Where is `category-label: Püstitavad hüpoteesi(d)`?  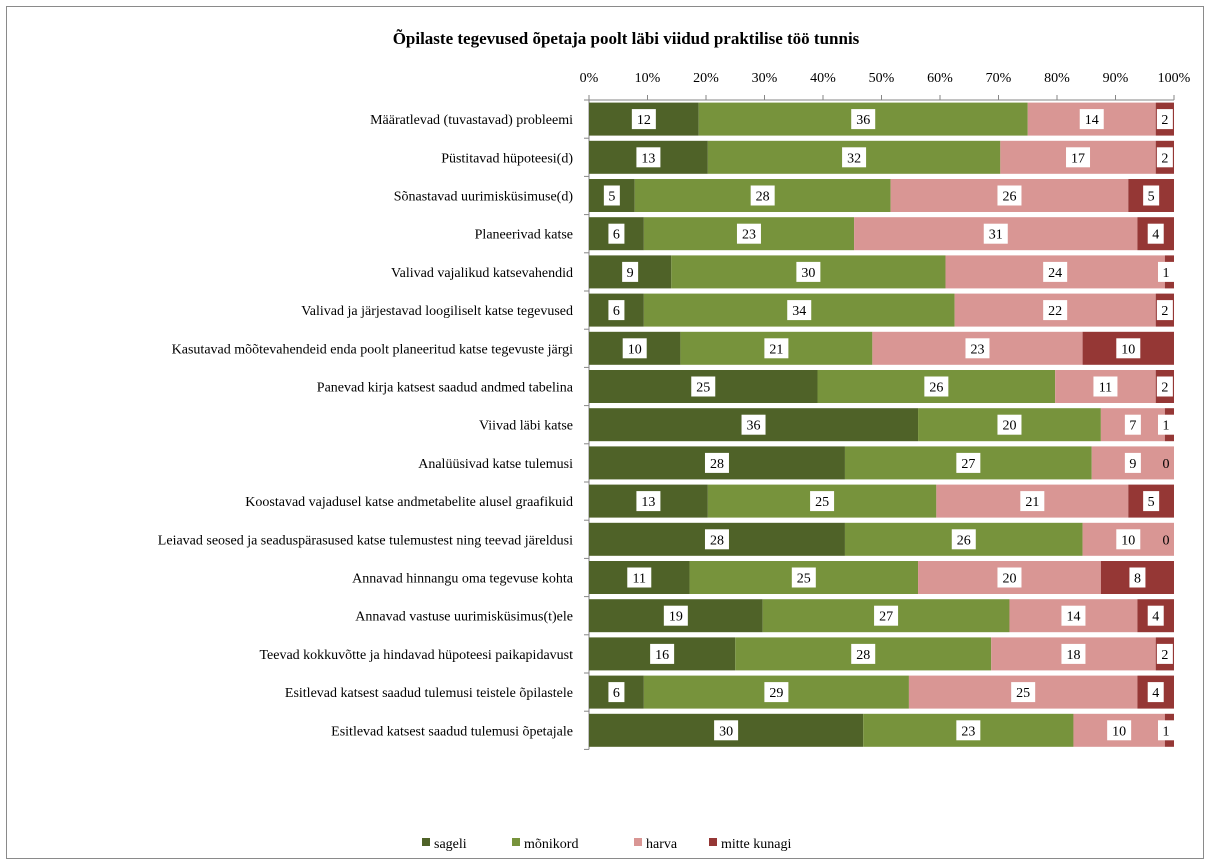 category-label: Püstitavad hüpoteesi(d) is located at coordinates (507, 158).